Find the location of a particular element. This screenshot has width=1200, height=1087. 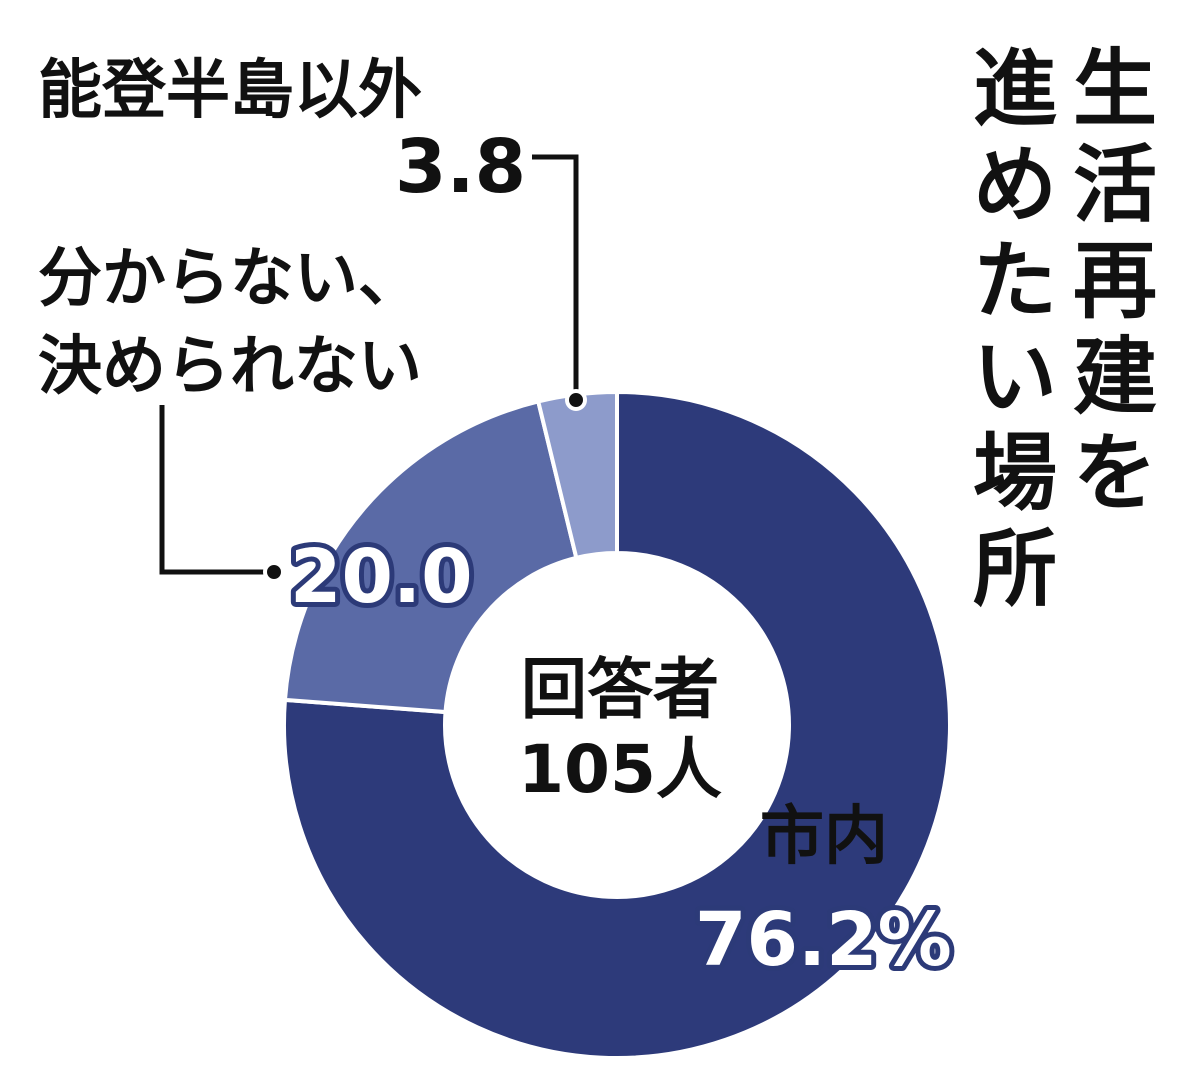

center-label-line2: 105人 is located at coordinates (620, 769).